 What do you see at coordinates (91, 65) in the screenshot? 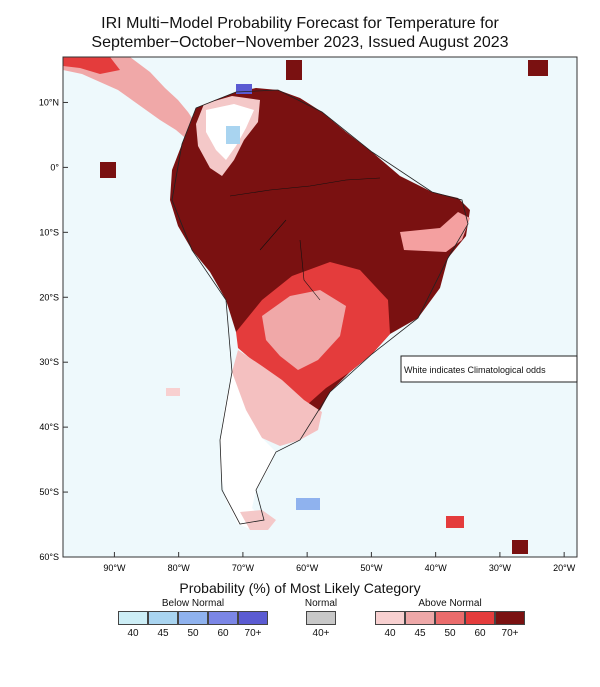
I see `central-america-hot` at bounding box center [91, 65].